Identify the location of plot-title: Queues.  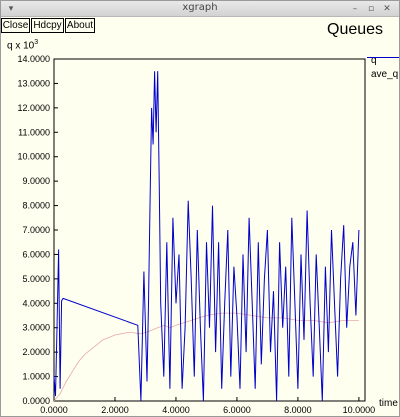
(355, 29).